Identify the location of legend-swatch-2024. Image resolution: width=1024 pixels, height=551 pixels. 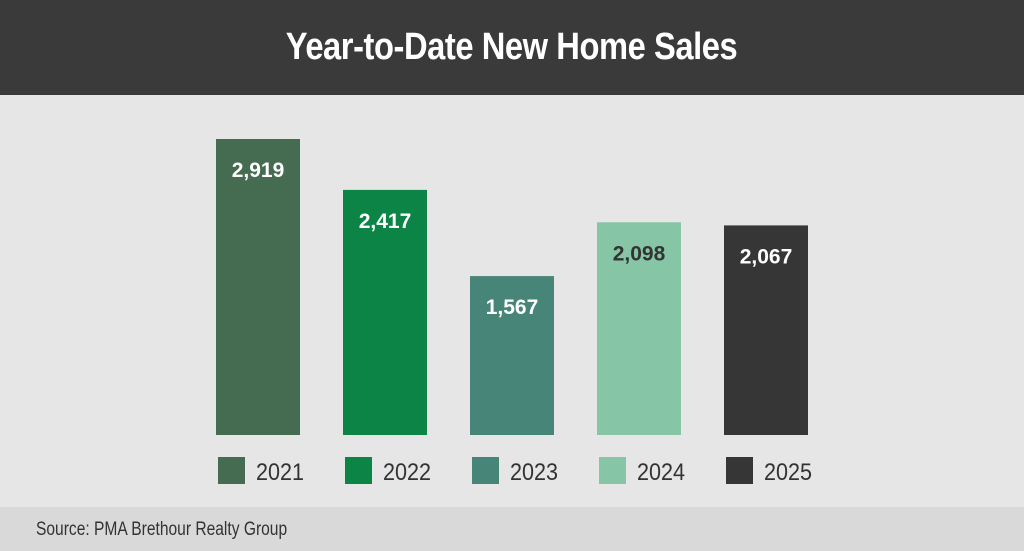
(612, 470).